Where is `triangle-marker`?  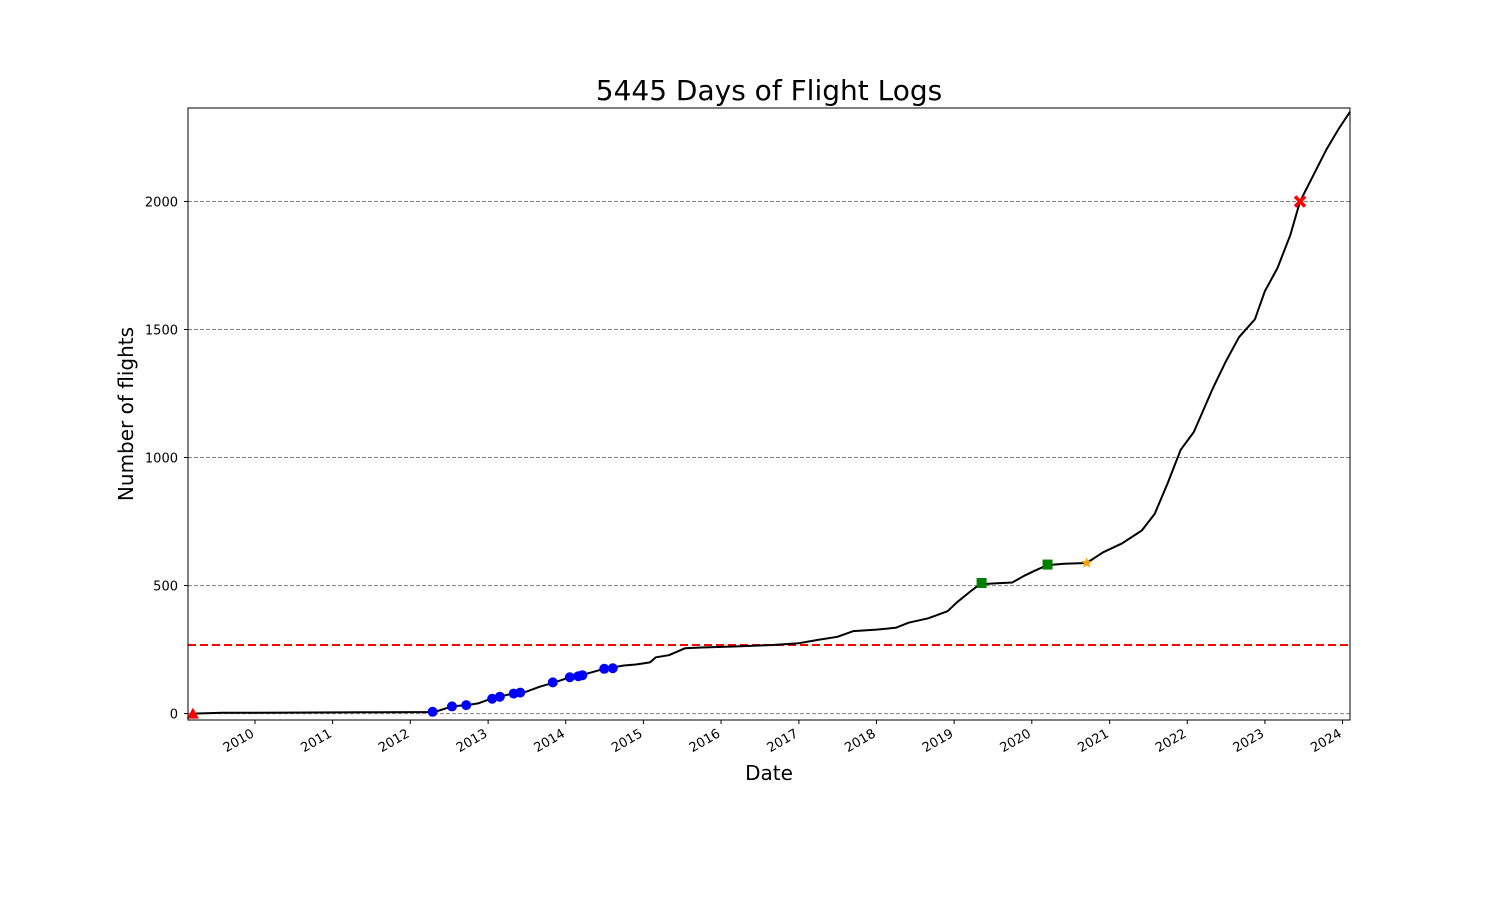 triangle-marker is located at coordinates (192, 713).